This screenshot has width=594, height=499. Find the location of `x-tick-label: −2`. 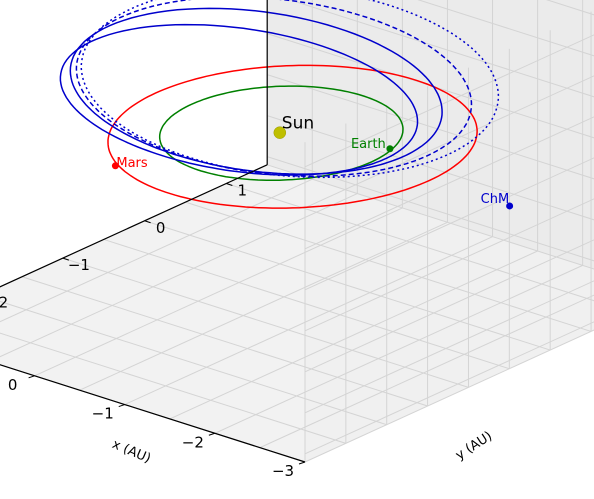

x-tick-label: −2 is located at coordinates (193, 442).